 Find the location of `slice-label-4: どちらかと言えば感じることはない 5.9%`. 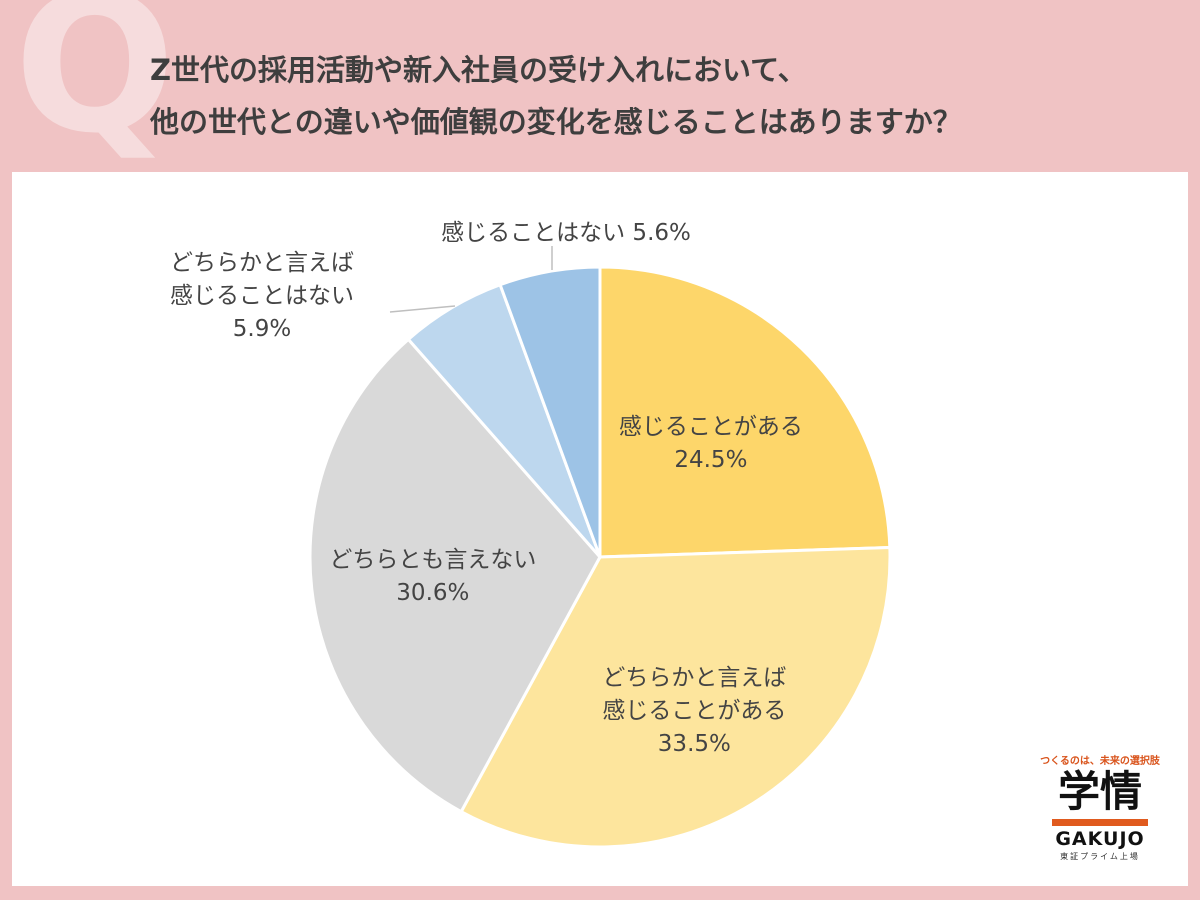

slice-label-4: どちらかと言えば感じることはない 5.9% is located at coordinates (262, 296).